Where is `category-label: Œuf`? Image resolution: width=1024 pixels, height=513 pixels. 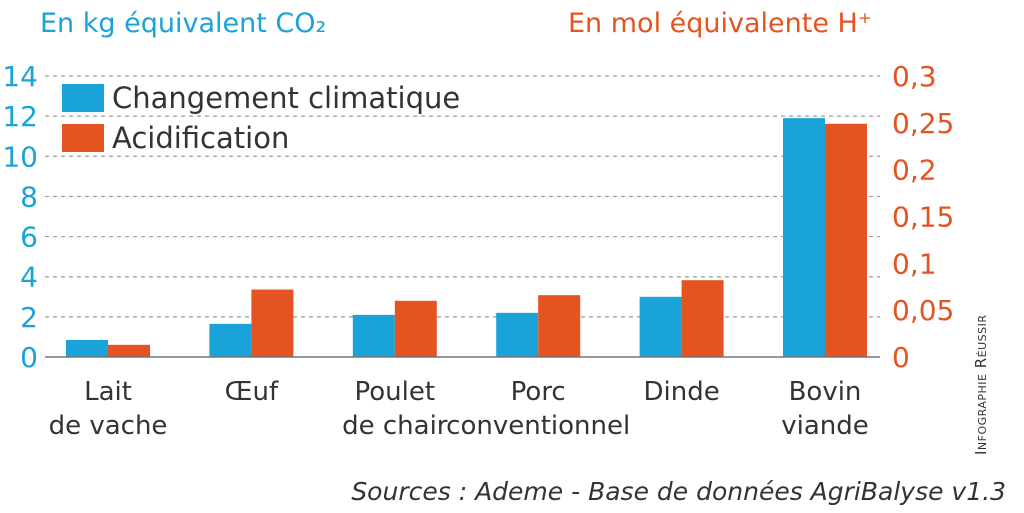
category-label: Œuf is located at coordinates (252, 392).